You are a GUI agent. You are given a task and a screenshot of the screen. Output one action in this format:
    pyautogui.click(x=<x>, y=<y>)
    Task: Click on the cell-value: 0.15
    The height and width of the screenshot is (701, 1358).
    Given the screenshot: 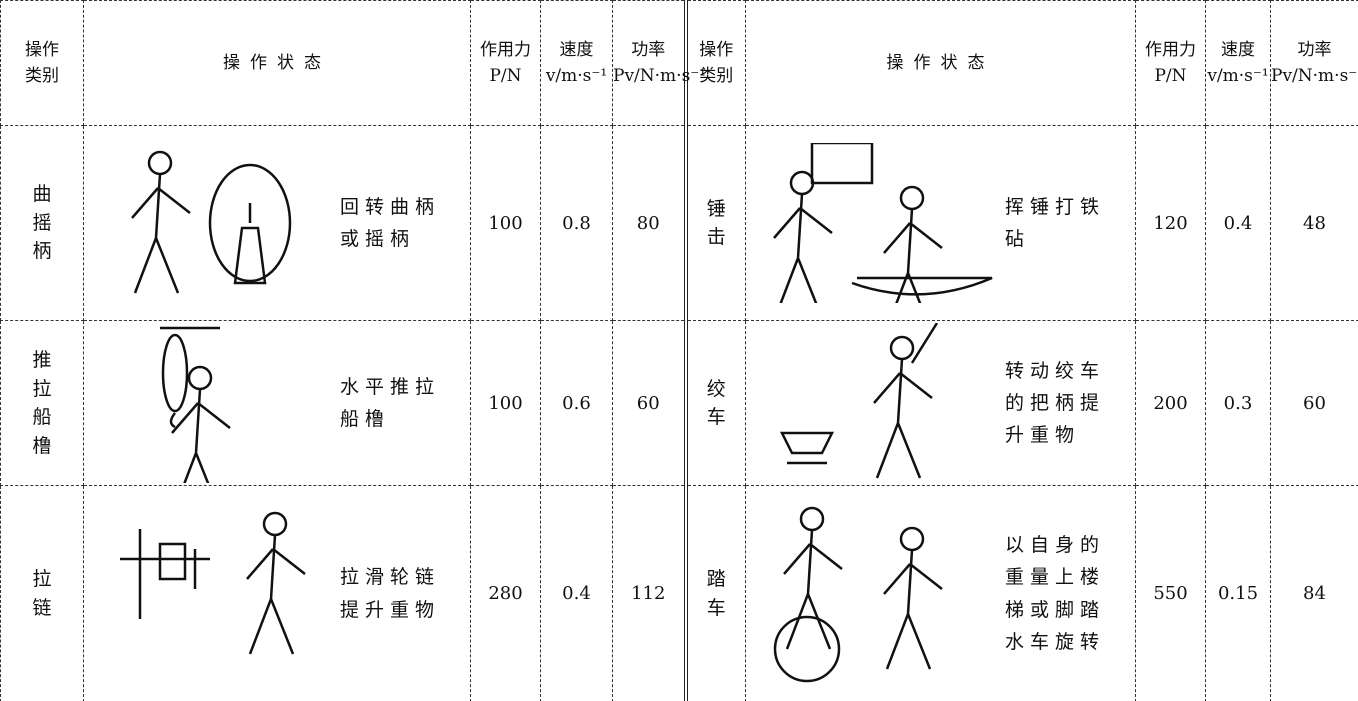 What is the action you would take?
    pyautogui.click(x=1238, y=593)
    